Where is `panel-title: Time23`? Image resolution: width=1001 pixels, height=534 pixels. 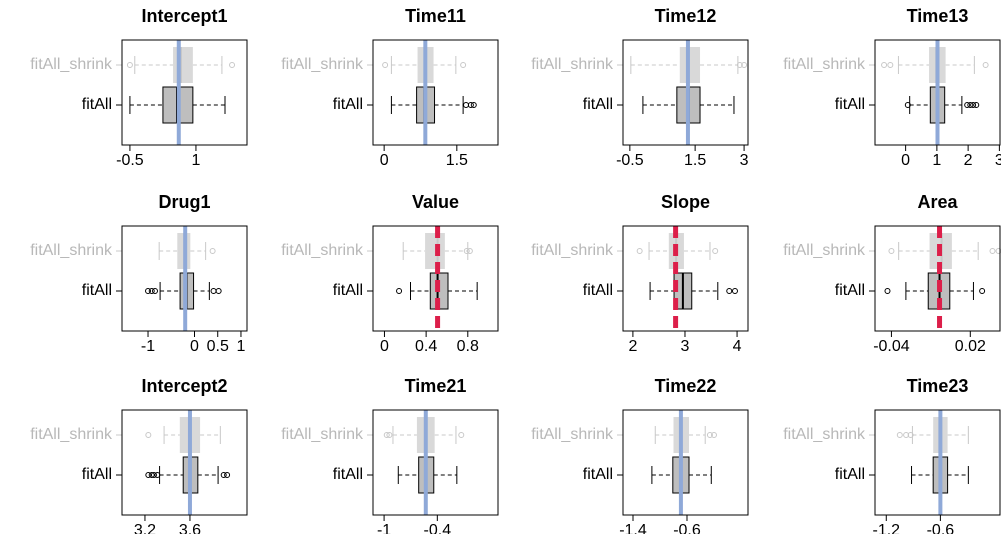
panel-title: Time23 is located at coordinates (938, 386).